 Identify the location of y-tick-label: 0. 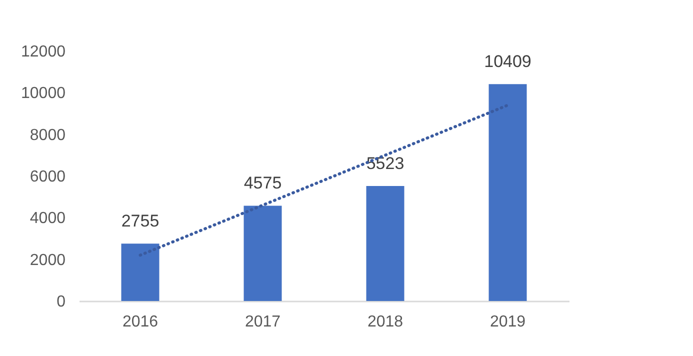
(61, 302).